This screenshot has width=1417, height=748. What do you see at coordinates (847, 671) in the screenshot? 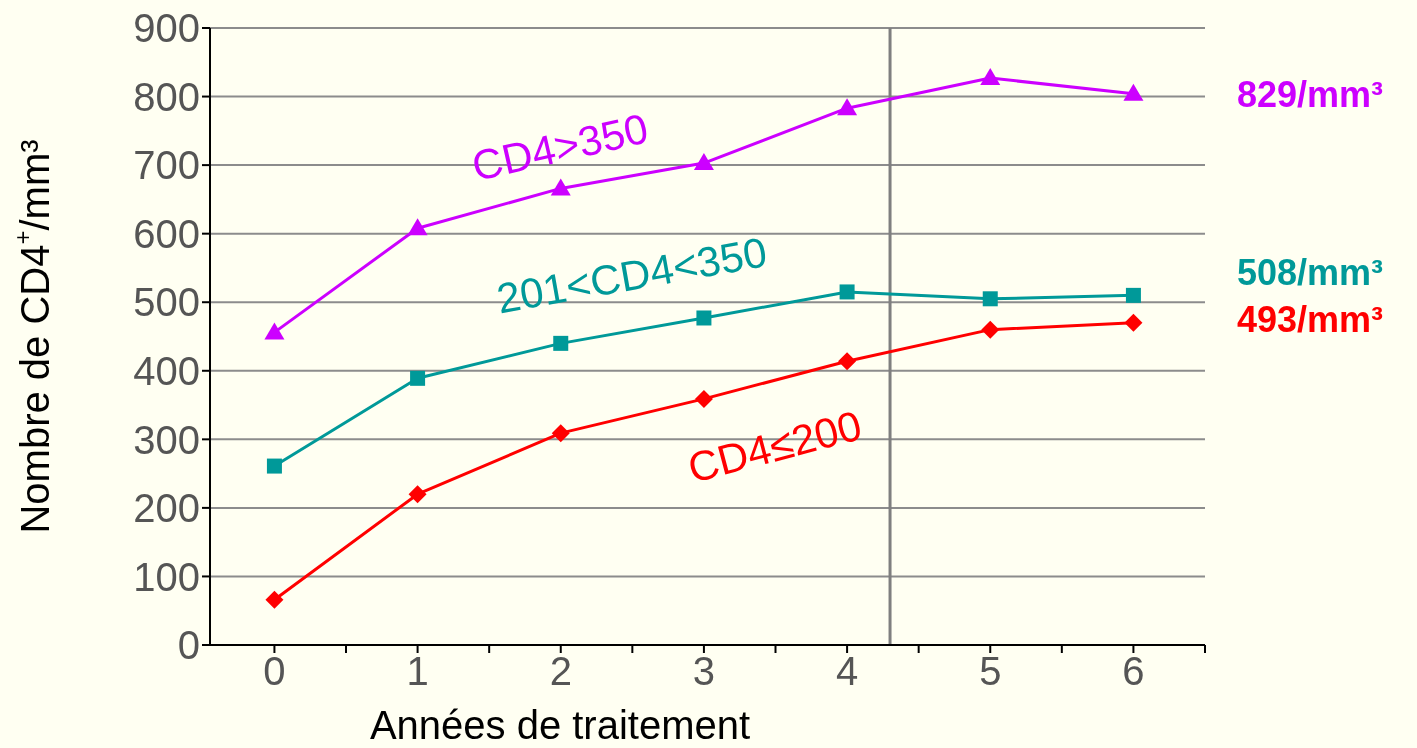
I see `x-tick-label: 4` at bounding box center [847, 671].